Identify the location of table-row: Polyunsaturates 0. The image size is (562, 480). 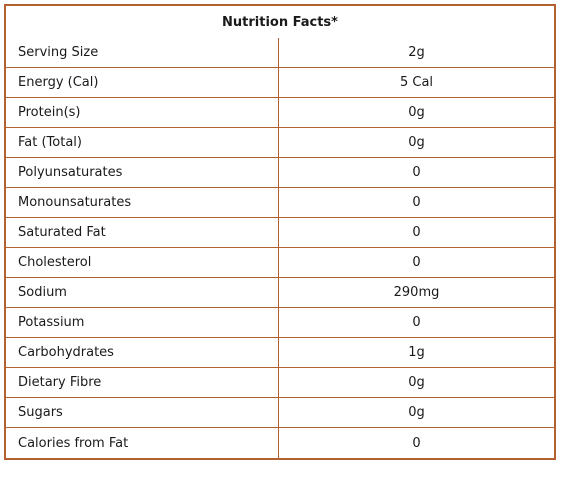
(280, 173).